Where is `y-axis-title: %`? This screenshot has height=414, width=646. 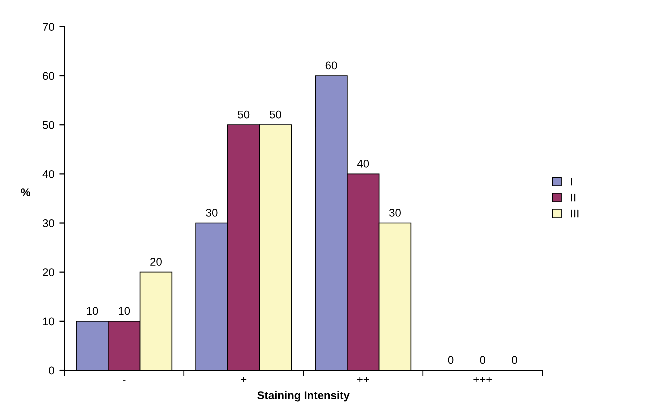 y-axis-title: % is located at coordinates (25, 192).